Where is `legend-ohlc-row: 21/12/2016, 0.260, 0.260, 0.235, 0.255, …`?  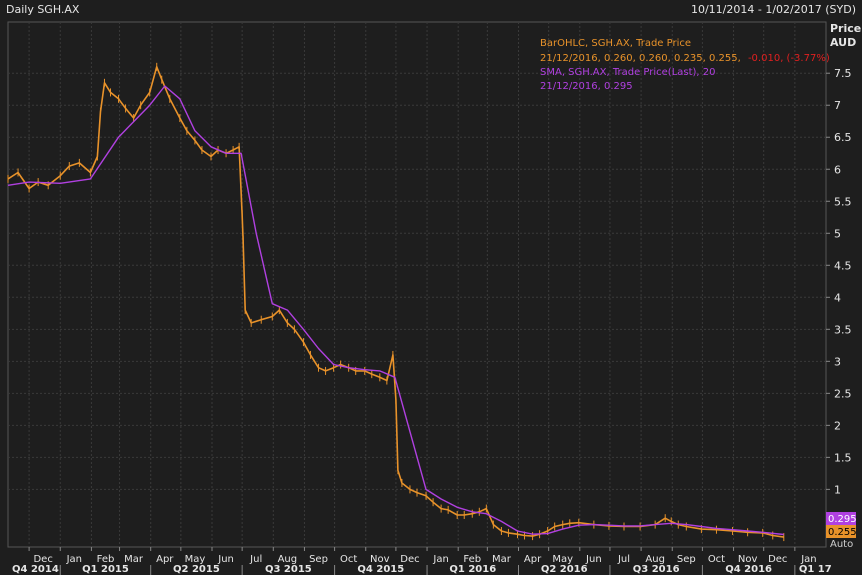
legend-ohlc-row: 21/12/2016, 0.260, 0.260, 0.235, 0.255, … is located at coordinates (685, 58).